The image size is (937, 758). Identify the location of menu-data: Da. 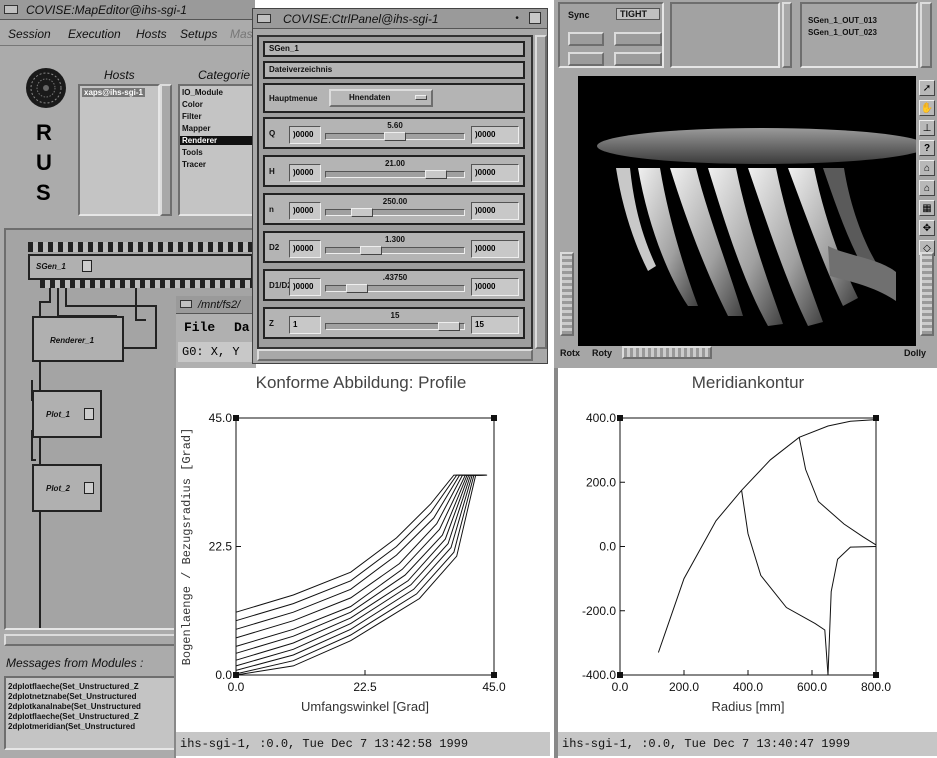
(242, 327).